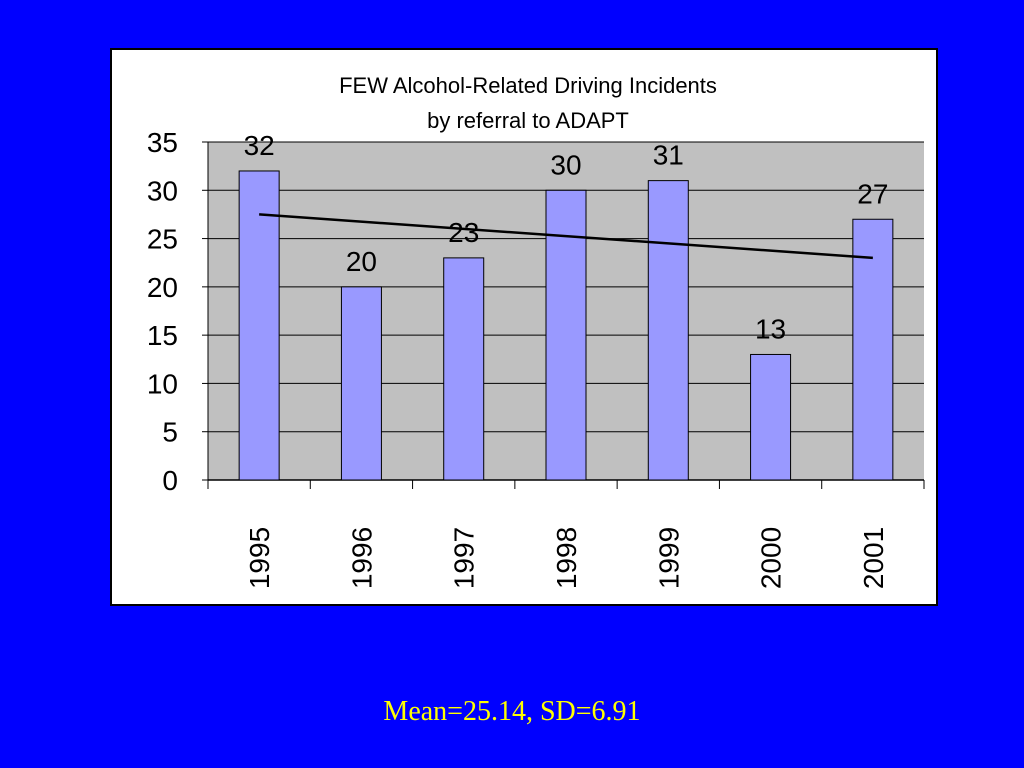 The height and width of the screenshot is (768, 1024). I want to click on x-tick-label: 1996, so click(361, 558).